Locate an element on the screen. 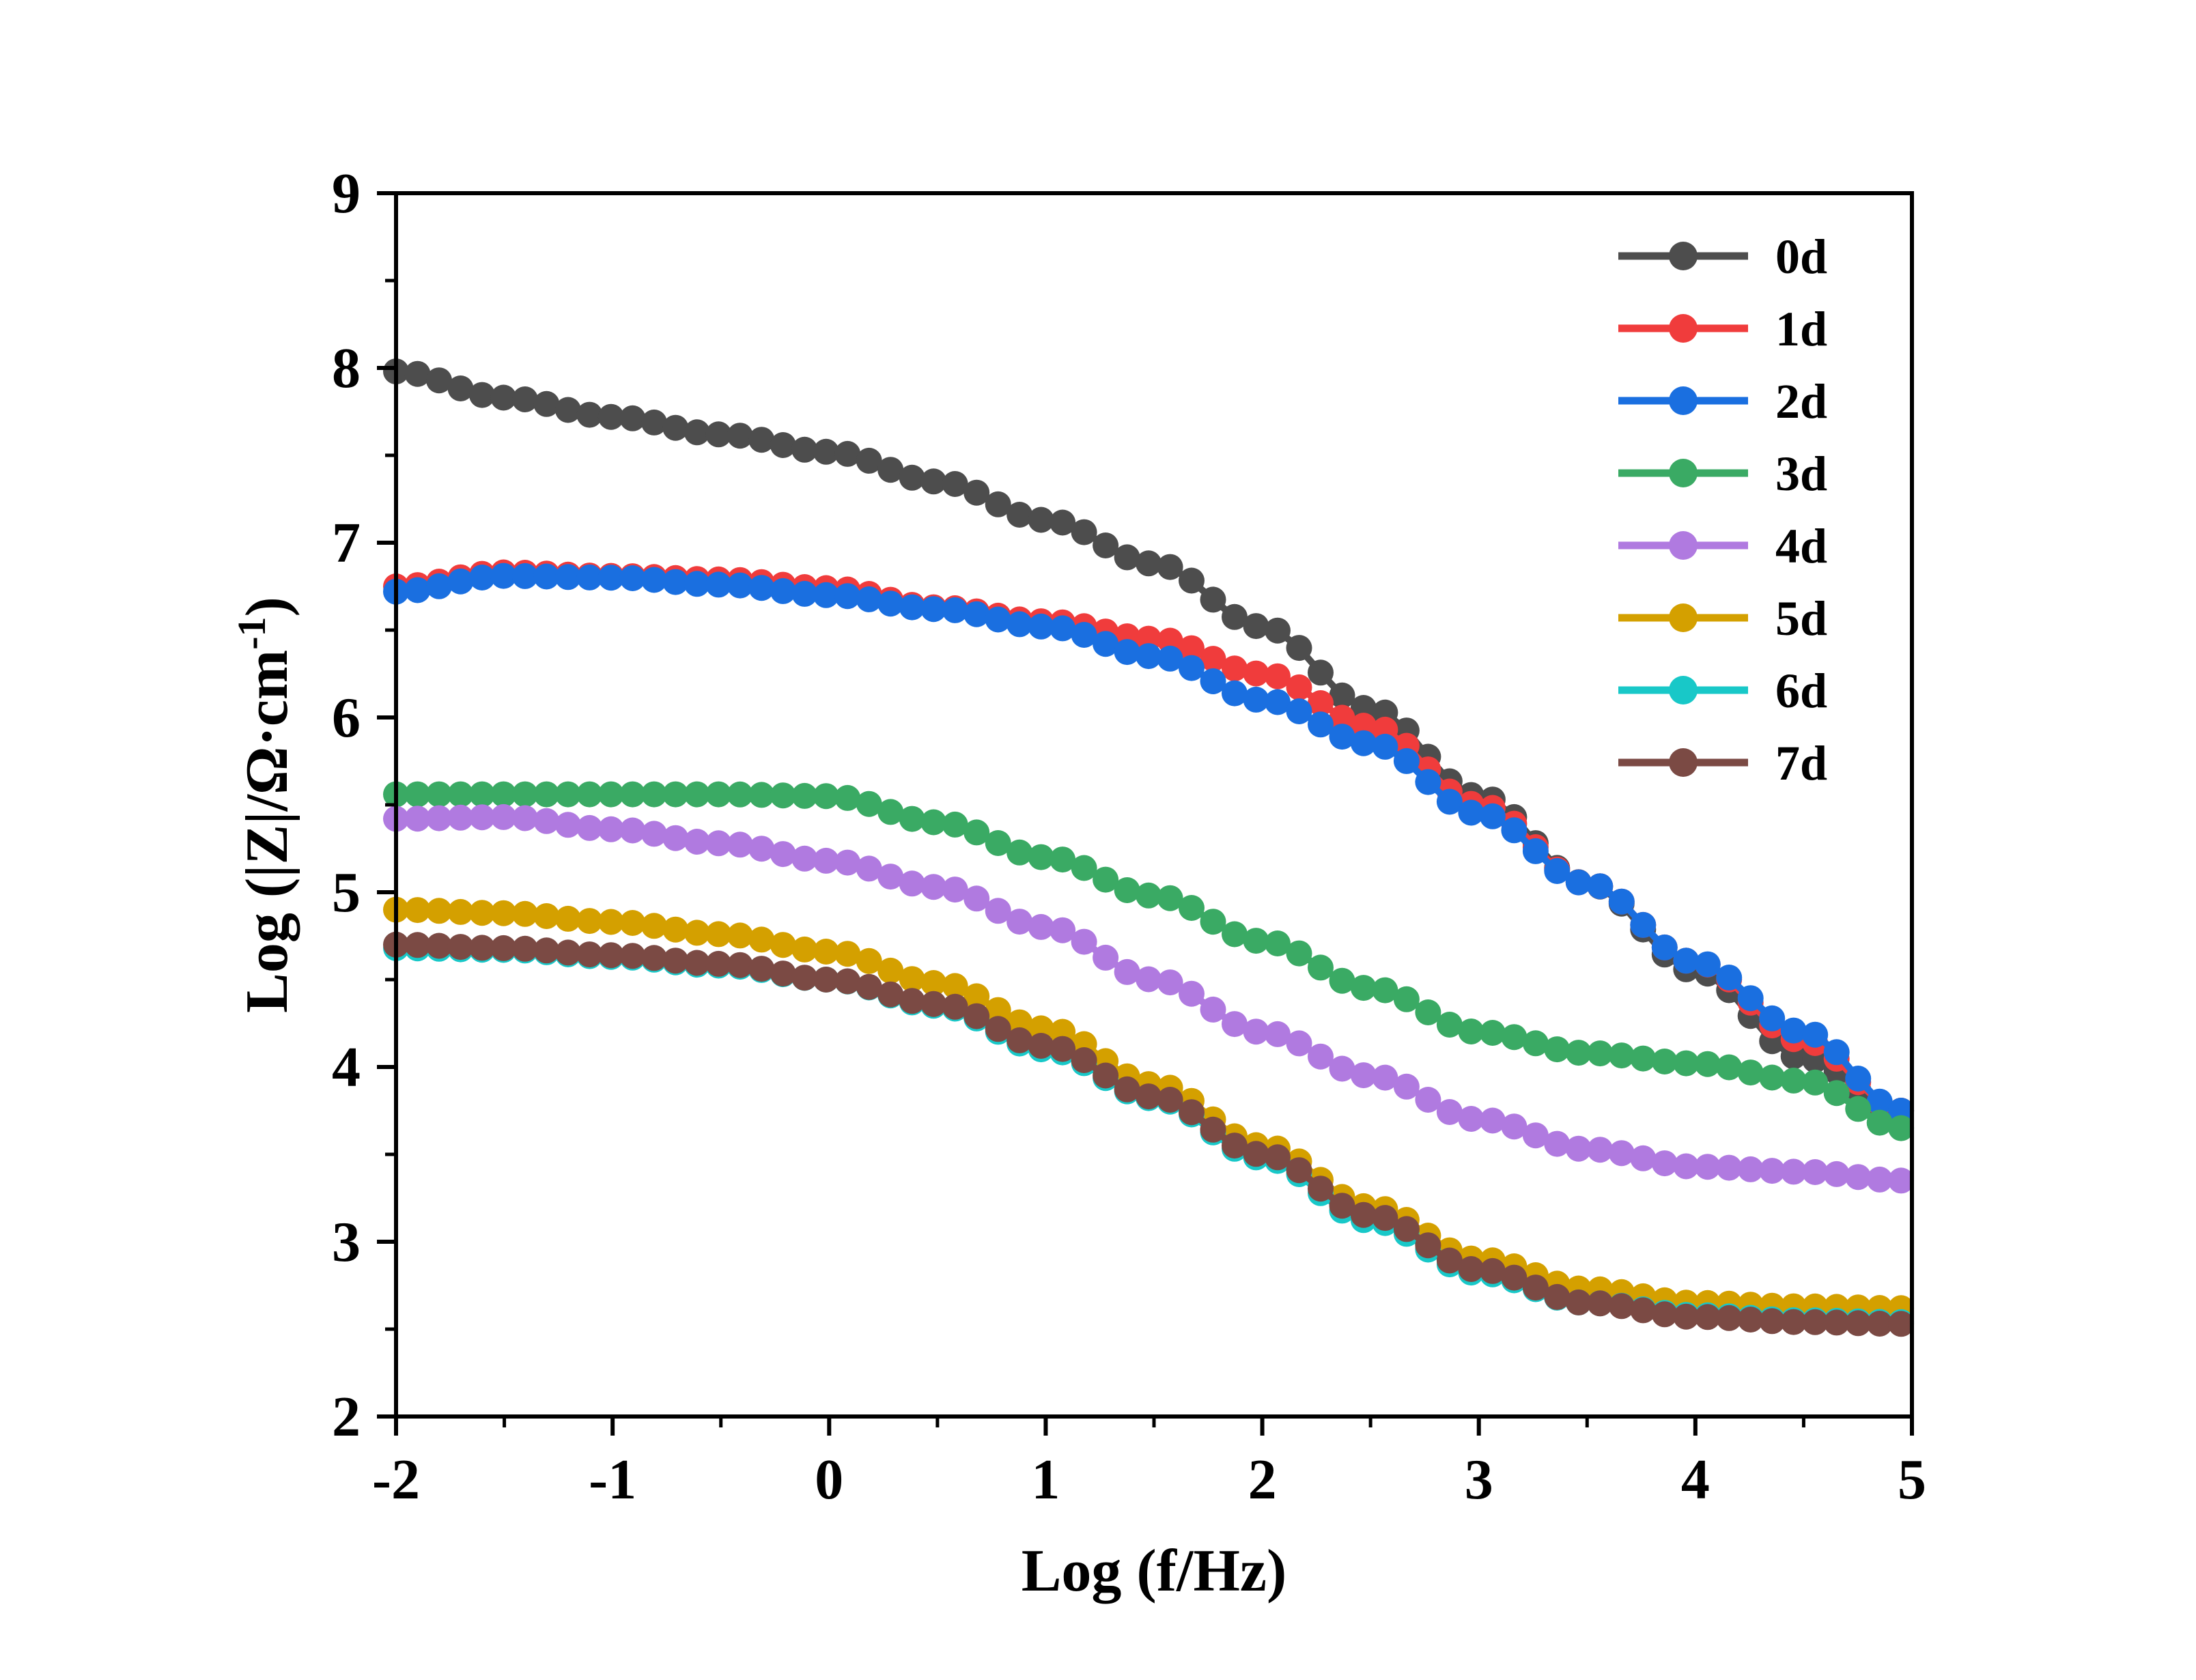  x-tick-label: 1 is located at coordinates (1045, 1479).